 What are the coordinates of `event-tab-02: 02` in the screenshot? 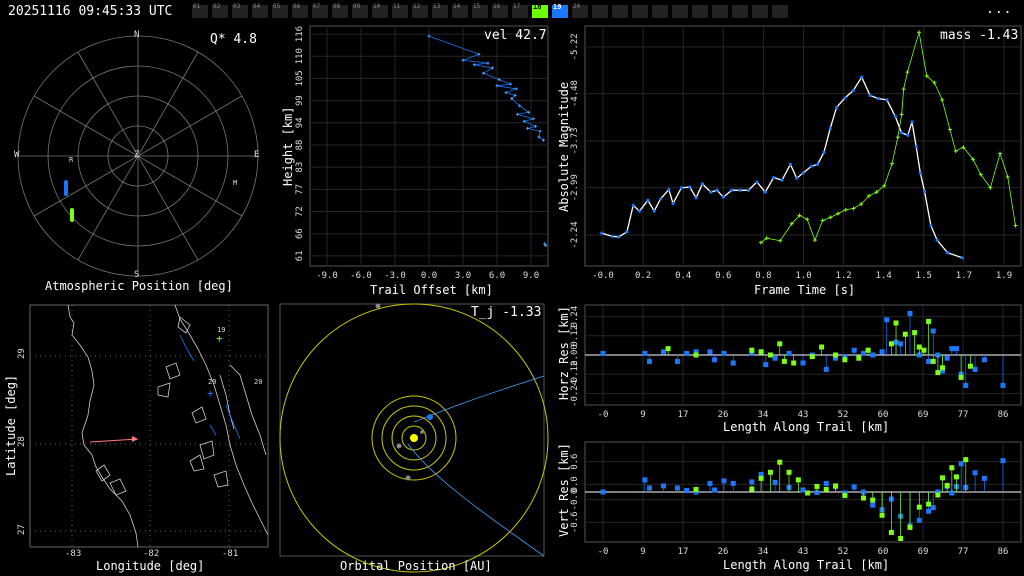 It's located at (220, 10).